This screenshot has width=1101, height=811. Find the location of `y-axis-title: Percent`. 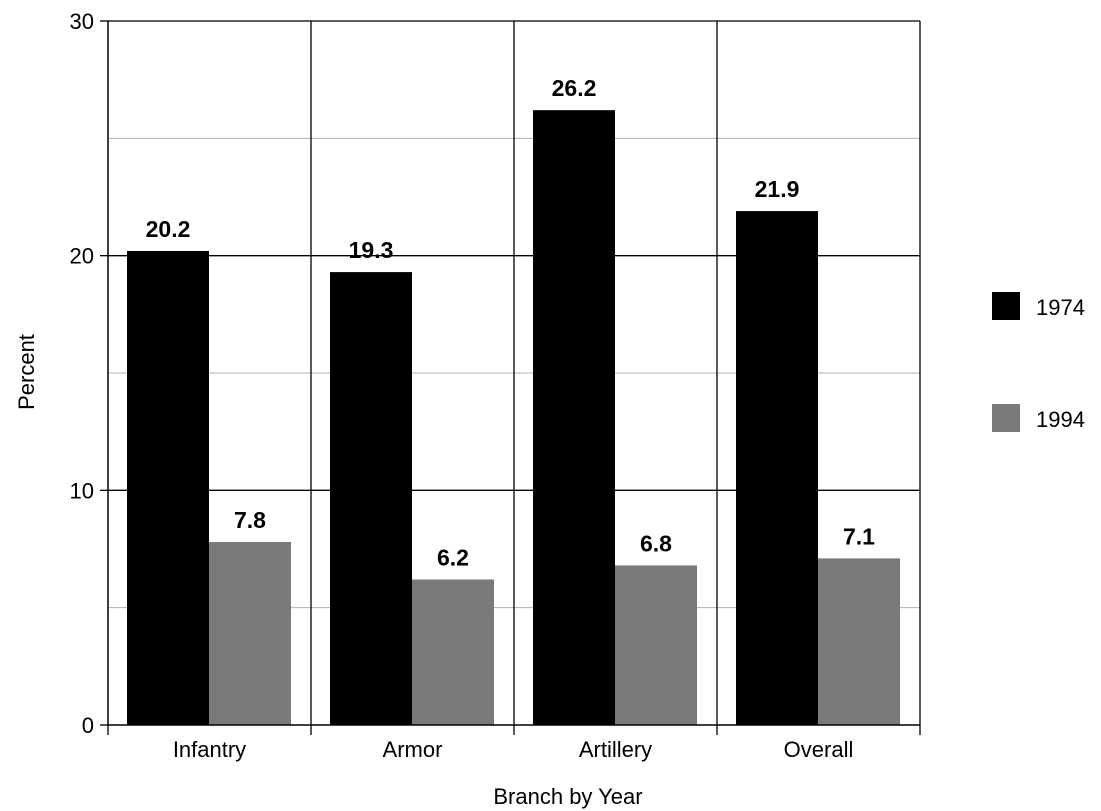

y-axis-title: Percent is located at coordinates (26, 372).